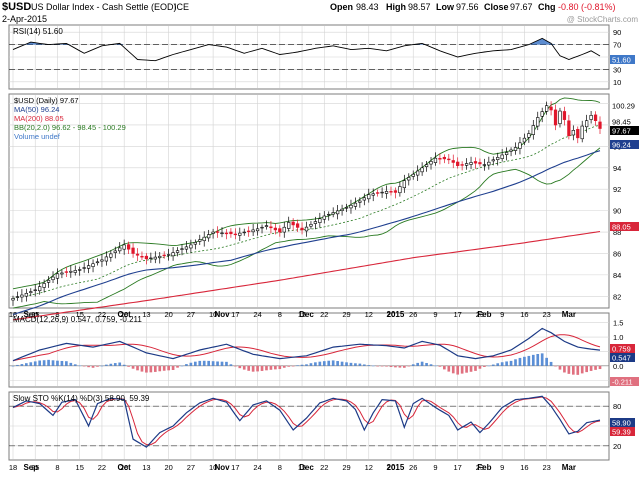 The height and width of the screenshot is (482, 640). What do you see at coordinates (624, 381) in the screenshot?
I see `macd-hist-tag` at bounding box center [624, 381].